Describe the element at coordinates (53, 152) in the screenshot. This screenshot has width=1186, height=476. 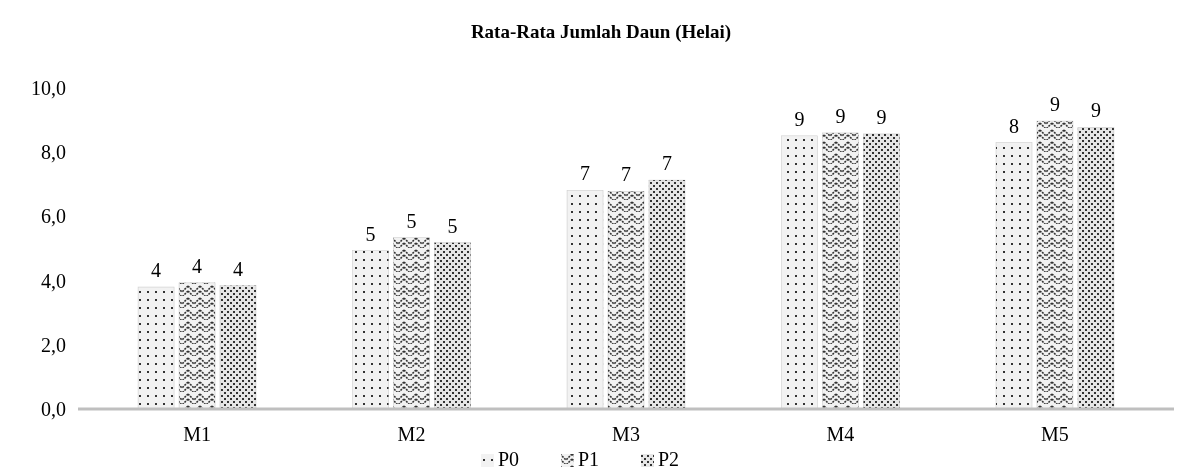
I see `y-tick-label: 8,0` at that location.